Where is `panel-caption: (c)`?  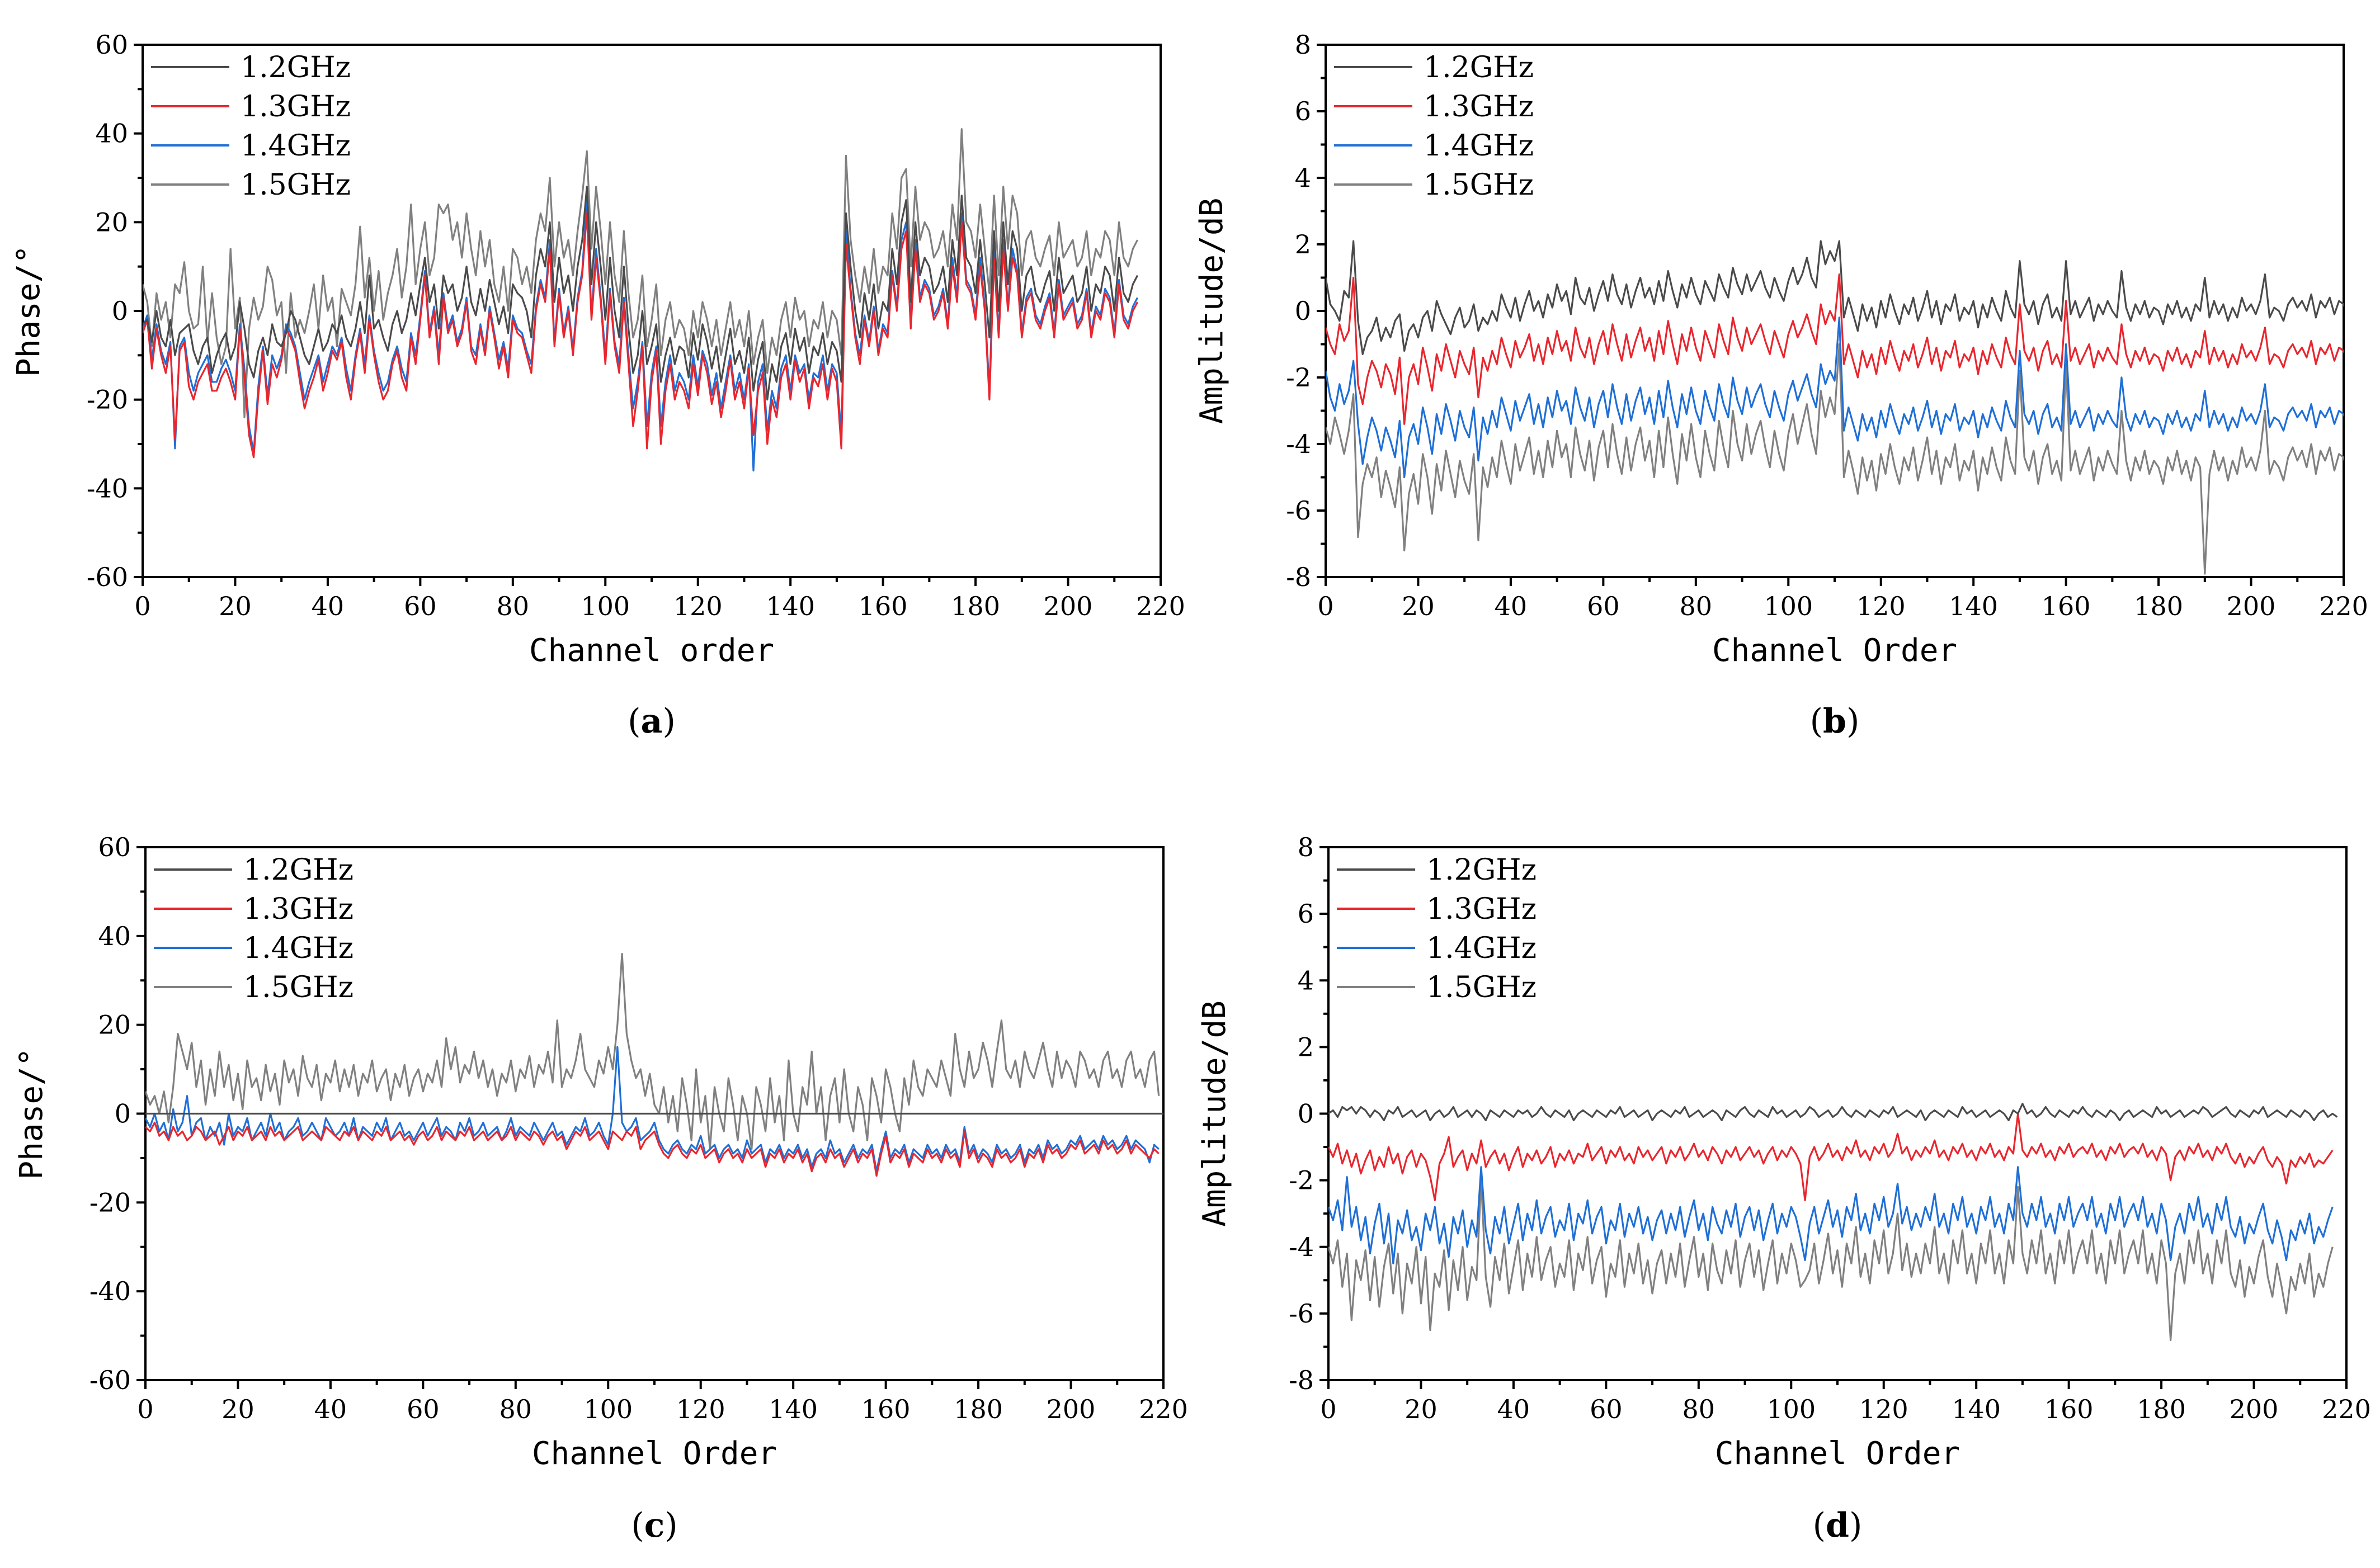 panel-caption: (c) is located at coordinates (654, 1525).